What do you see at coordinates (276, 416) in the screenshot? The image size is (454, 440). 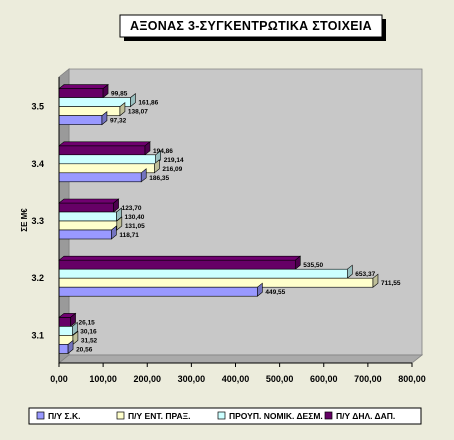 I see `legend-label: ΠΡΟΥΠ. ΝΟΜΙΚ. ΔΕΣΜ.` at bounding box center [276, 416].